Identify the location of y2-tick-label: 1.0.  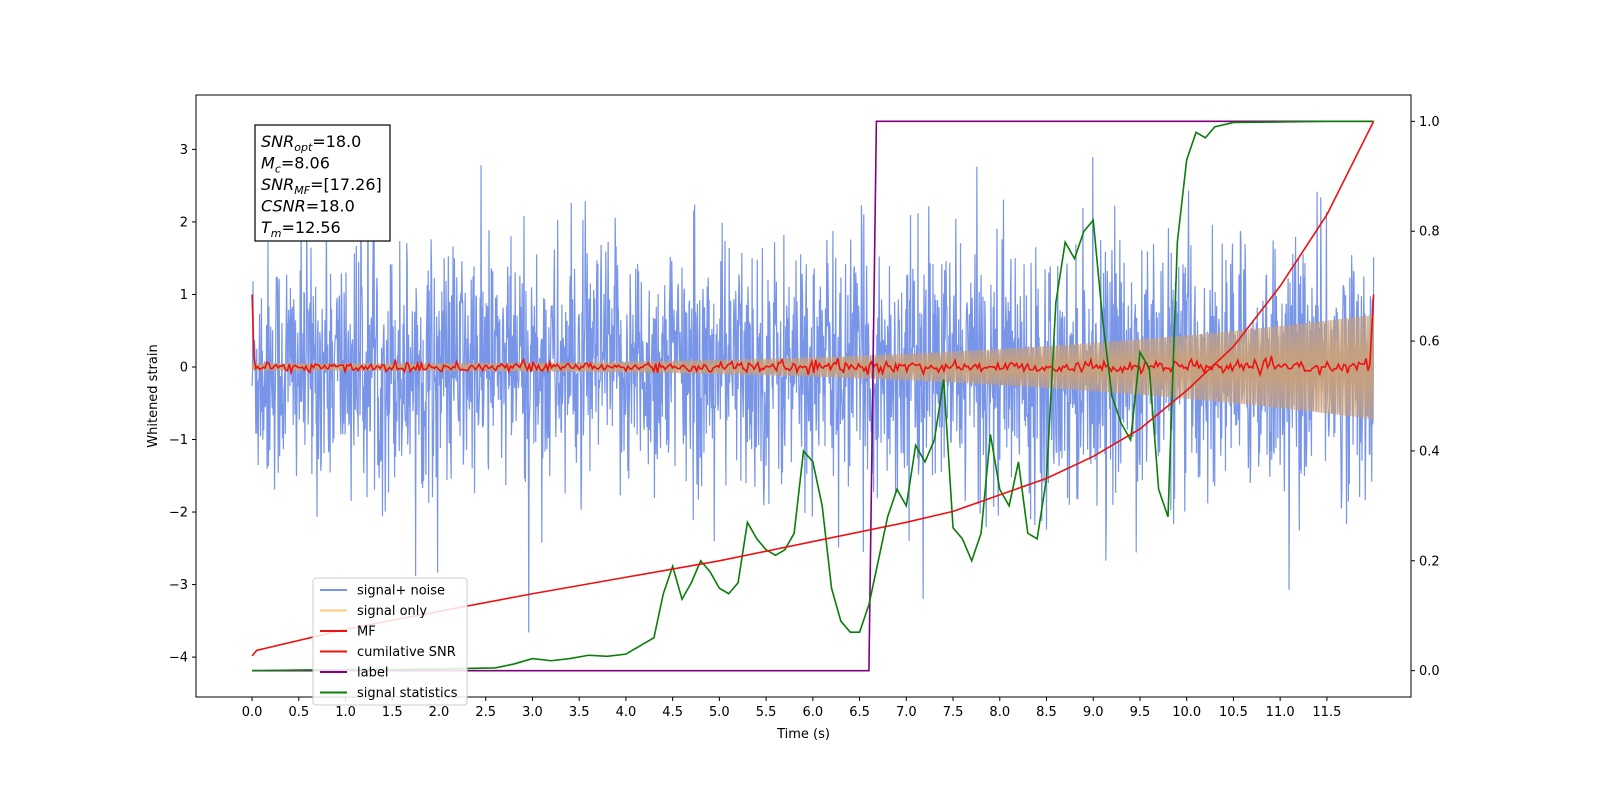
(1429, 122).